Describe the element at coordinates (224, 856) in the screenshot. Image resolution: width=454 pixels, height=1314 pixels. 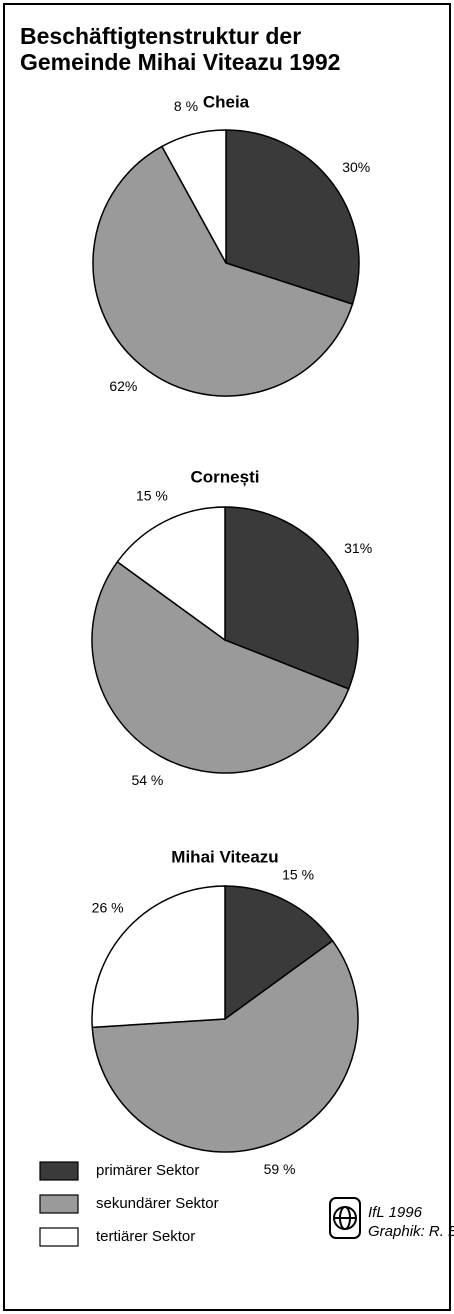
I see `pie-title: Mihai Viteazu` at that location.